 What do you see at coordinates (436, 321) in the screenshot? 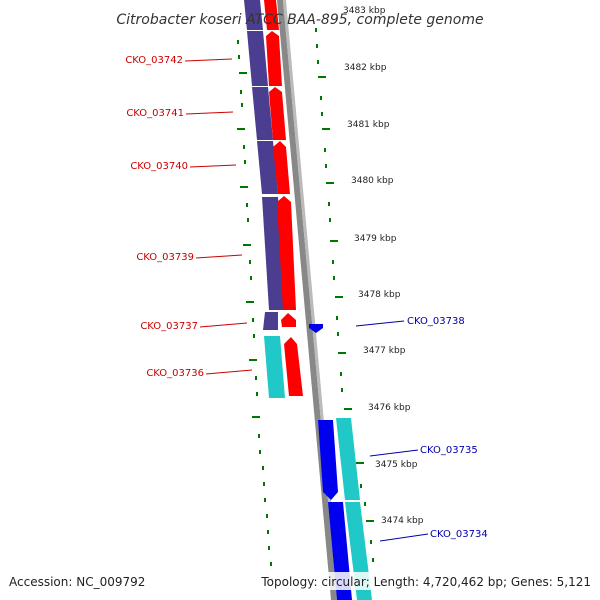
I see `gene-label-cko-03738: CKO_03738` at bounding box center [436, 321].